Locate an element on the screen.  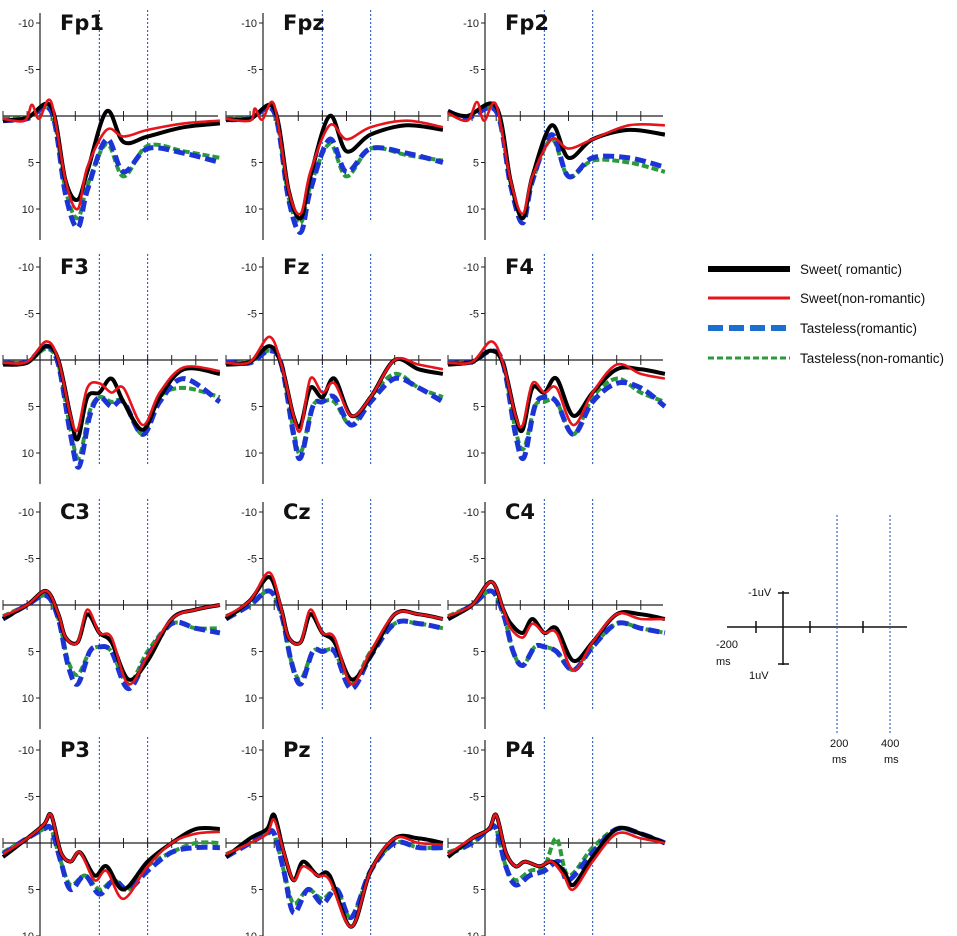
panel-fp1: -10 -5 5 10 Fp1 is located at coordinates (111, 125).